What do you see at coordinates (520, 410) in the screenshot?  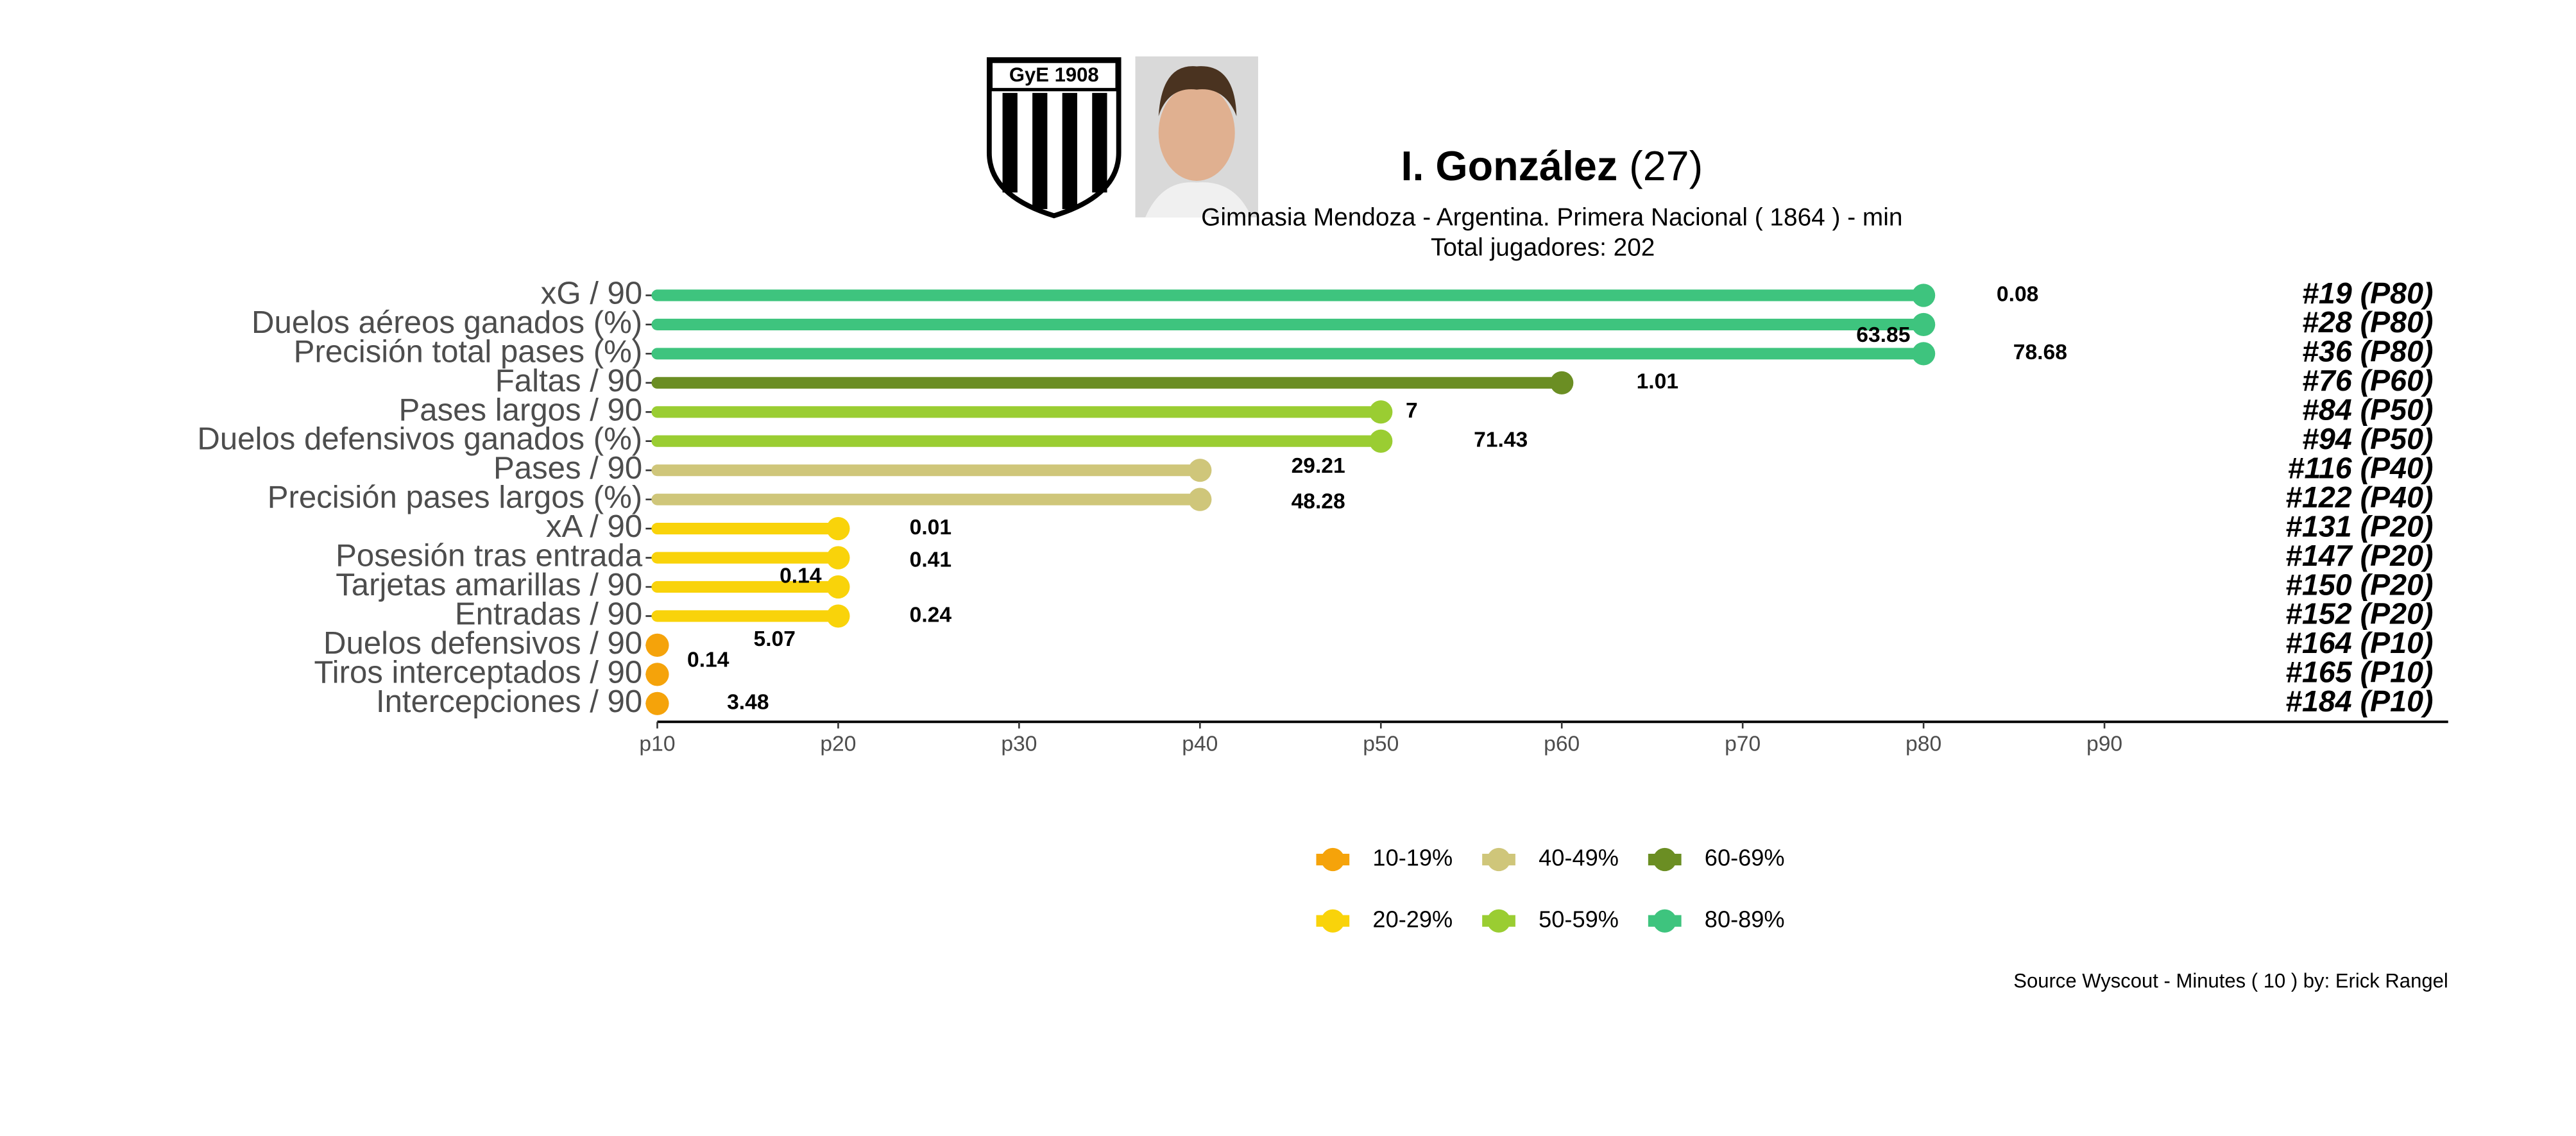 I see `category-label: Pases largos / 90` at bounding box center [520, 410].